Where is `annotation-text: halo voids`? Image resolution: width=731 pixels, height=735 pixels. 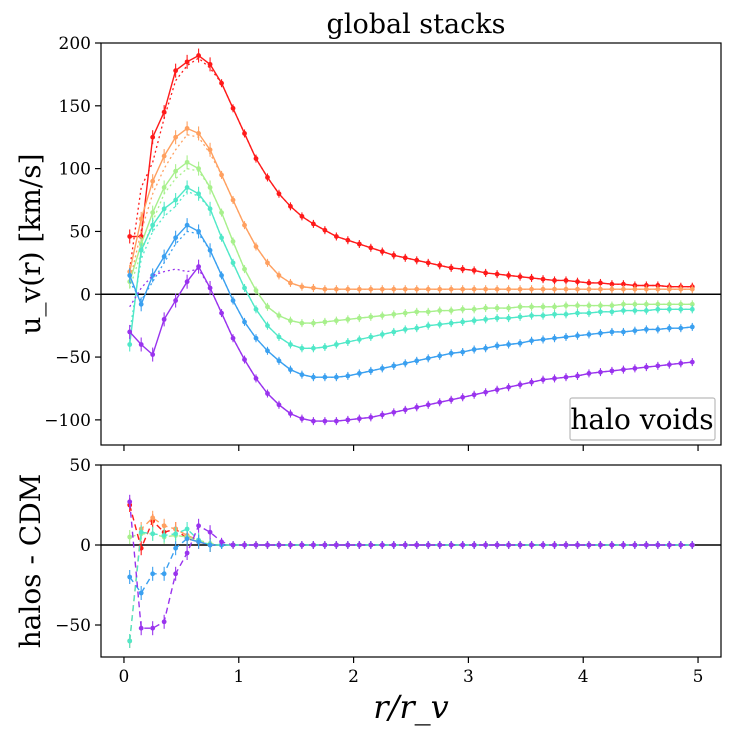
annotation-text: halo voids is located at coordinates (641, 419).